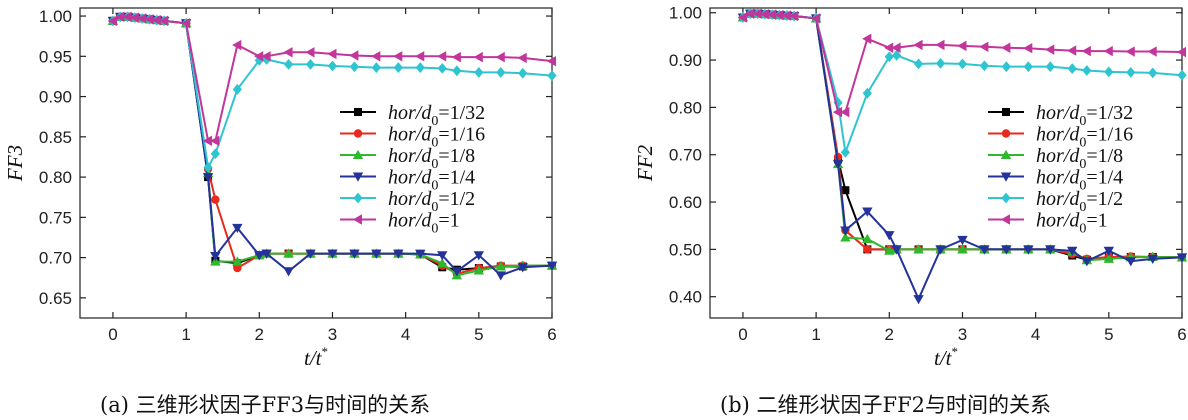  I want to click on x-axis-label: t/t*, so click(946, 357).